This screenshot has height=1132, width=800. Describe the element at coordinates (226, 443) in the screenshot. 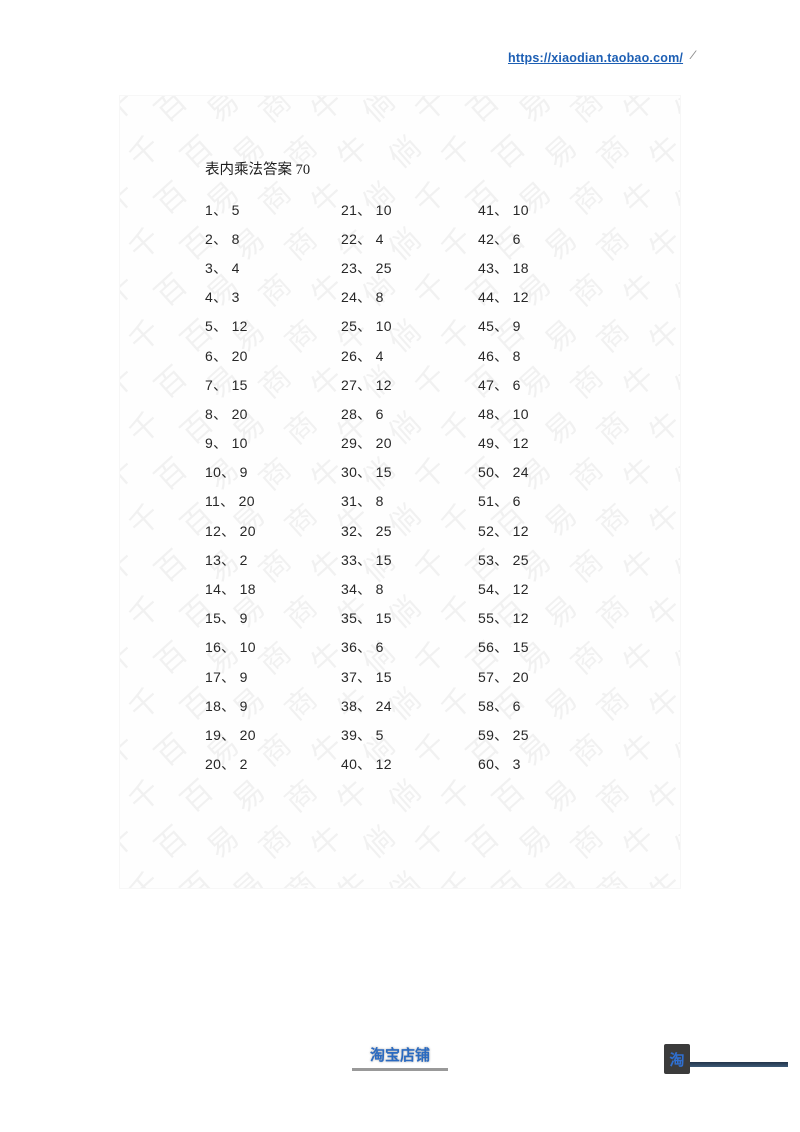

I see `answer-item: 9、 10` at that location.